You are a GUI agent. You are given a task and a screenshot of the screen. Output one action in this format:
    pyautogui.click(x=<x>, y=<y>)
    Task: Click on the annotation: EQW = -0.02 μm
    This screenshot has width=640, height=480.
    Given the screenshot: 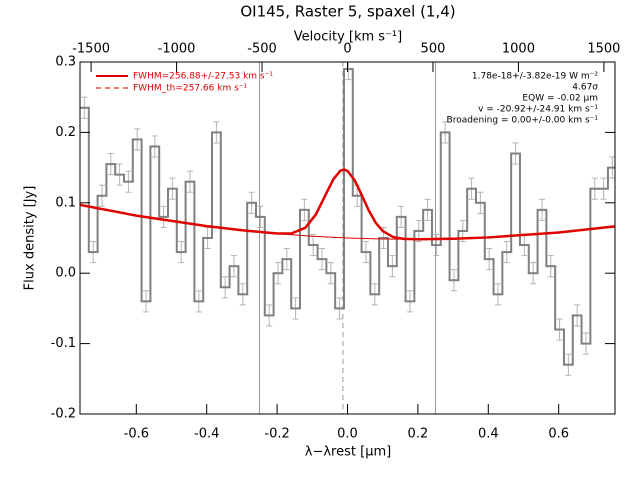 What is the action you would take?
    pyautogui.click(x=560, y=99)
    